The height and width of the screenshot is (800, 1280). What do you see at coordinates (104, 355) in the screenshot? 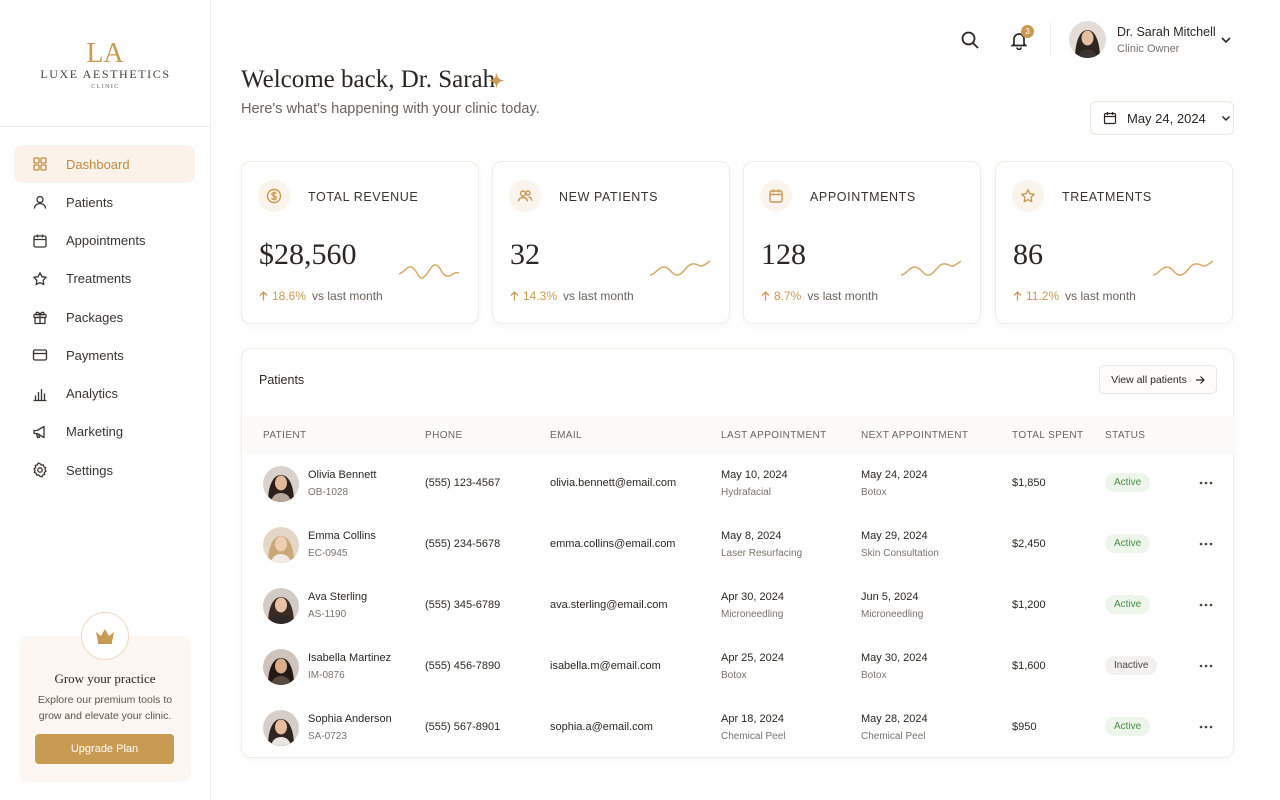
I see `sidebar-item-payments: Payments` at bounding box center [104, 355].